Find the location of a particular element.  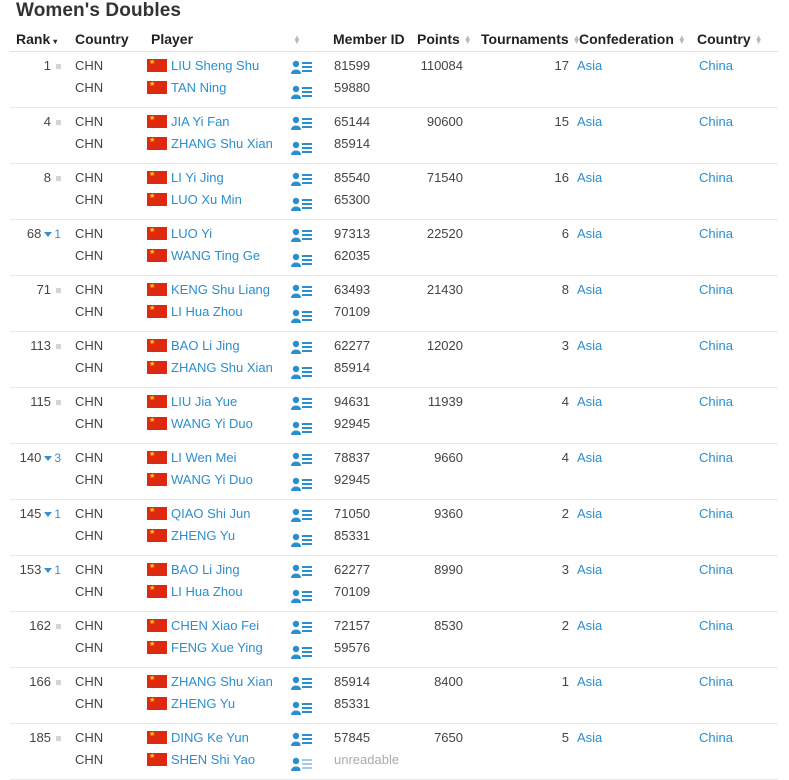

member-id-cell: 72157 59576 is located at coordinates (364, 639).